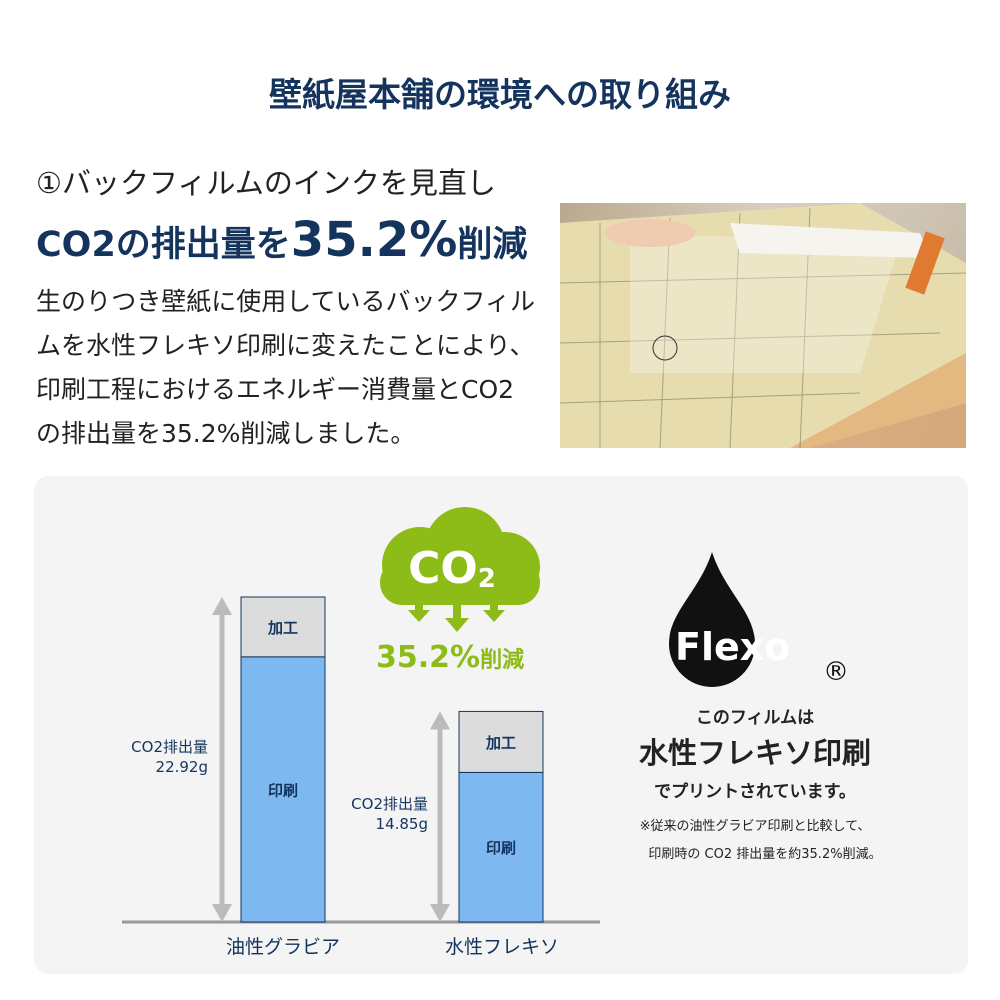 The width and height of the screenshot is (1000, 1000). What do you see at coordinates (755, 826) in the screenshot?
I see `flexo-note1: ※従来の油性グラビア印刷と比較して、` at bounding box center [755, 826].